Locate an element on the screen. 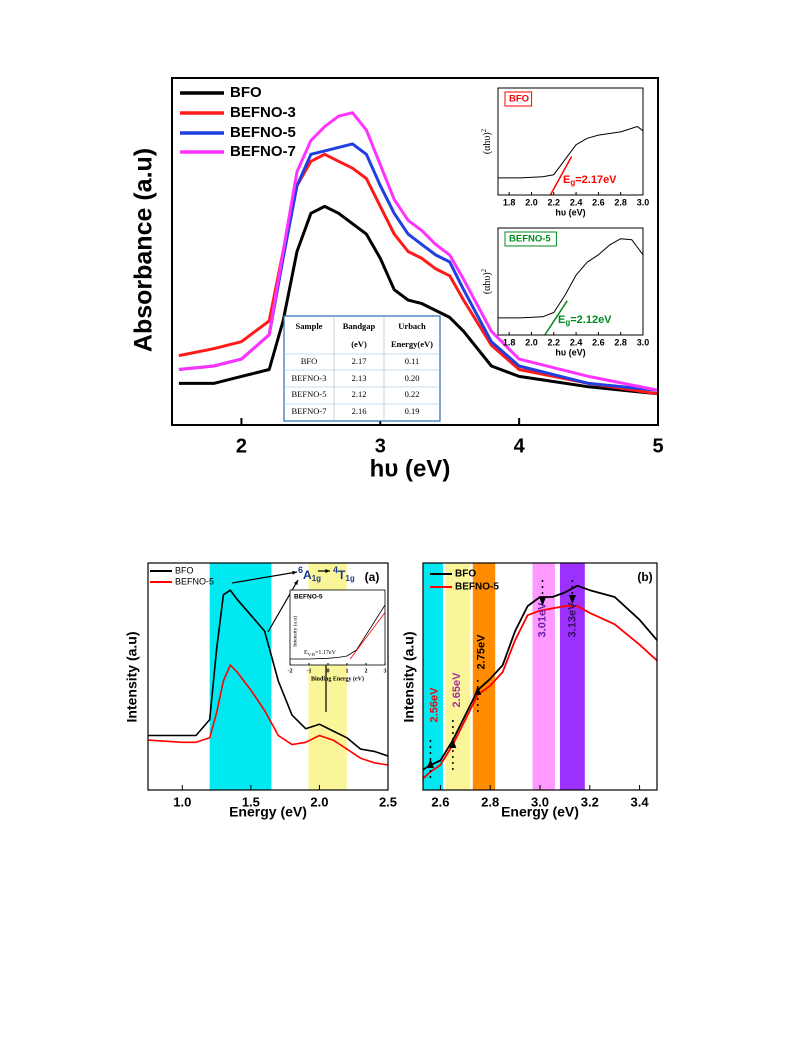 The height and width of the screenshot is (1057, 793). table-cell: BEFNO-7 is located at coordinates (309, 411).